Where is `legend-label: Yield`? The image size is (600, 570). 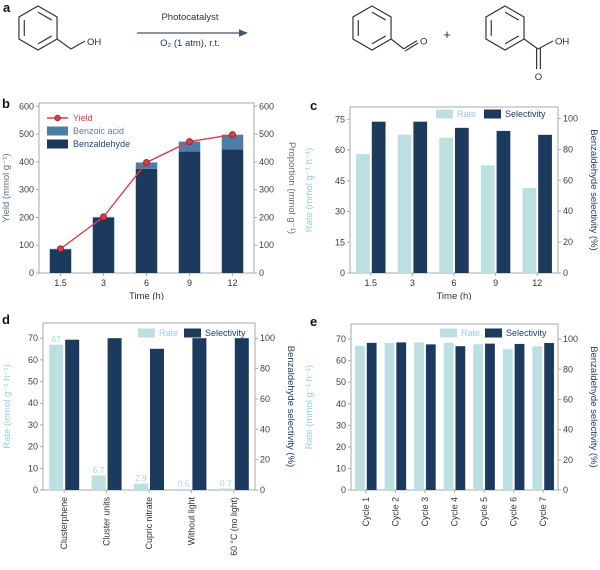 legend-label: Yield is located at coordinates (83, 118).